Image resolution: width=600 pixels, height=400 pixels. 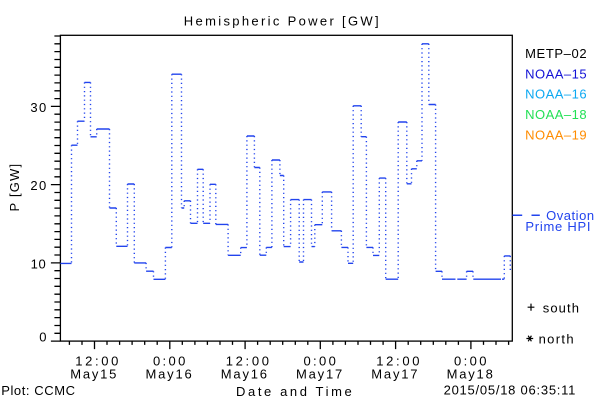 What do you see at coordinates (556, 134) in the screenshot?
I see `svg-text: NOAA–19` at bounding box center [556, 134].